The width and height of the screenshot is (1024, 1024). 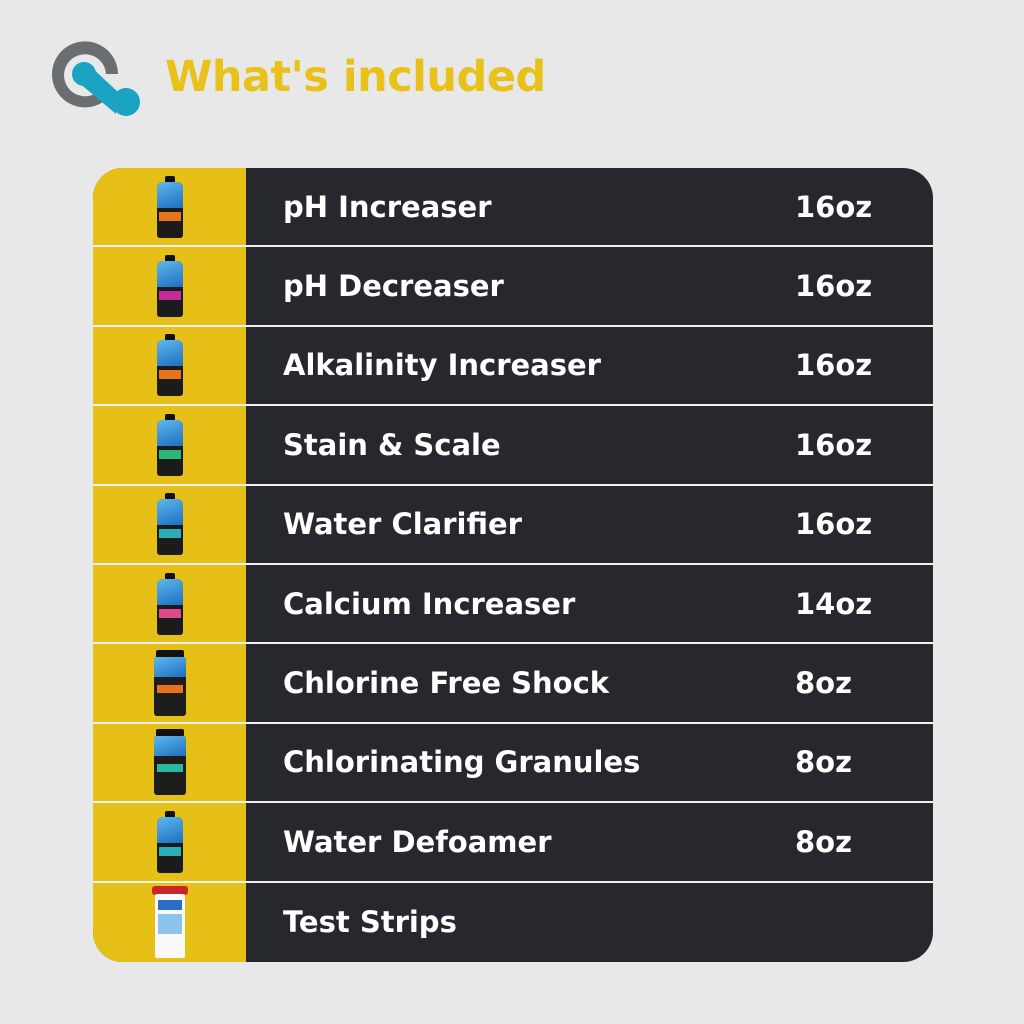 I want to click on table-row: Water Clarifier 16oz, so click(x=513, y=525).